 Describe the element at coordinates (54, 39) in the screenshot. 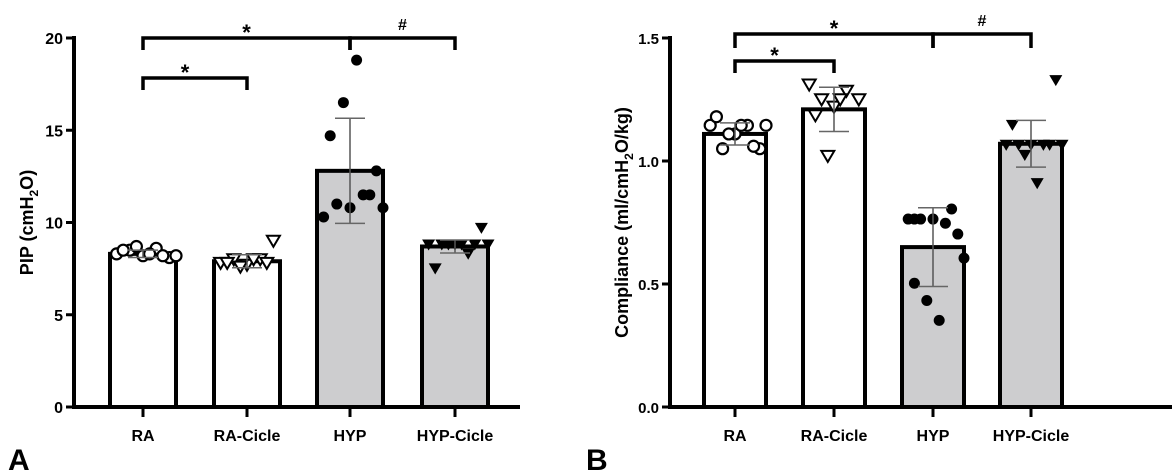

I see `y-tick-label: 20` at that location.